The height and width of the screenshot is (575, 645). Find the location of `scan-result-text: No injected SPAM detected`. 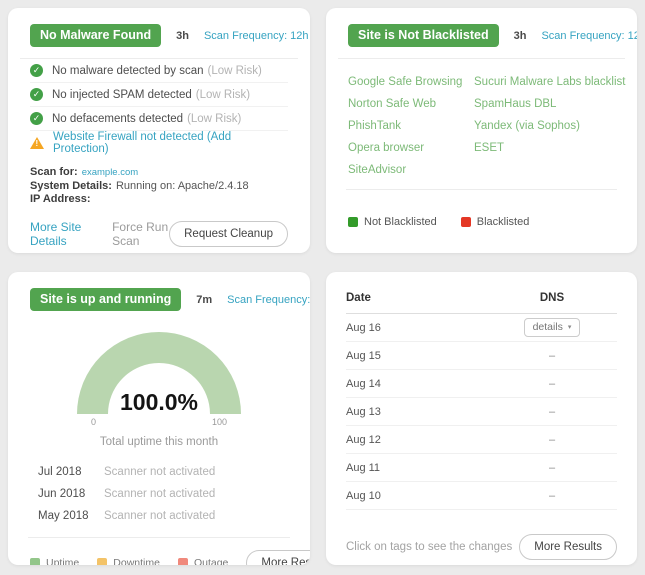

scan-result-text: No injected SPAM detected is located at coordinates (122, 94).